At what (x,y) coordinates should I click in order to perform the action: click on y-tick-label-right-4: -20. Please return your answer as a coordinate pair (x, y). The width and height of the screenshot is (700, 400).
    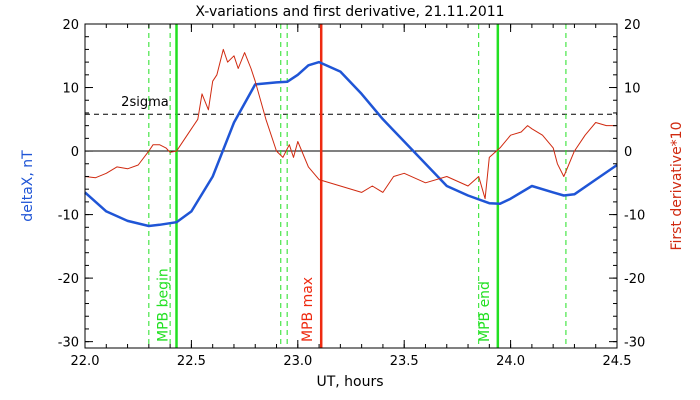
    Looking at the image, I should click on (634, 279).